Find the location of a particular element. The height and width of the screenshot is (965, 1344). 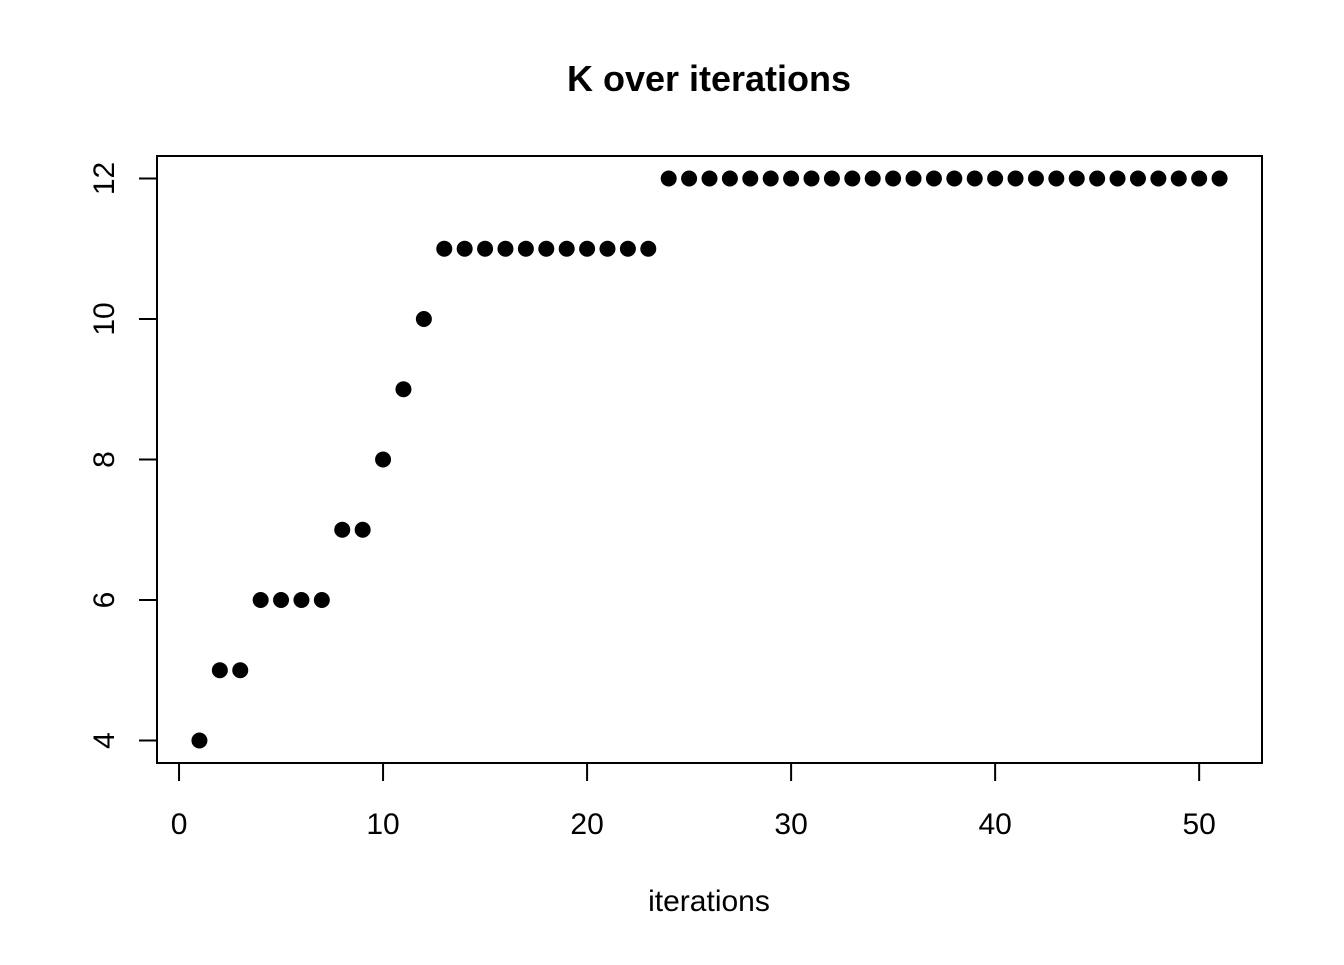

x-axis: 0 10 20 30 40 50 is located at coordinates (693, 802).